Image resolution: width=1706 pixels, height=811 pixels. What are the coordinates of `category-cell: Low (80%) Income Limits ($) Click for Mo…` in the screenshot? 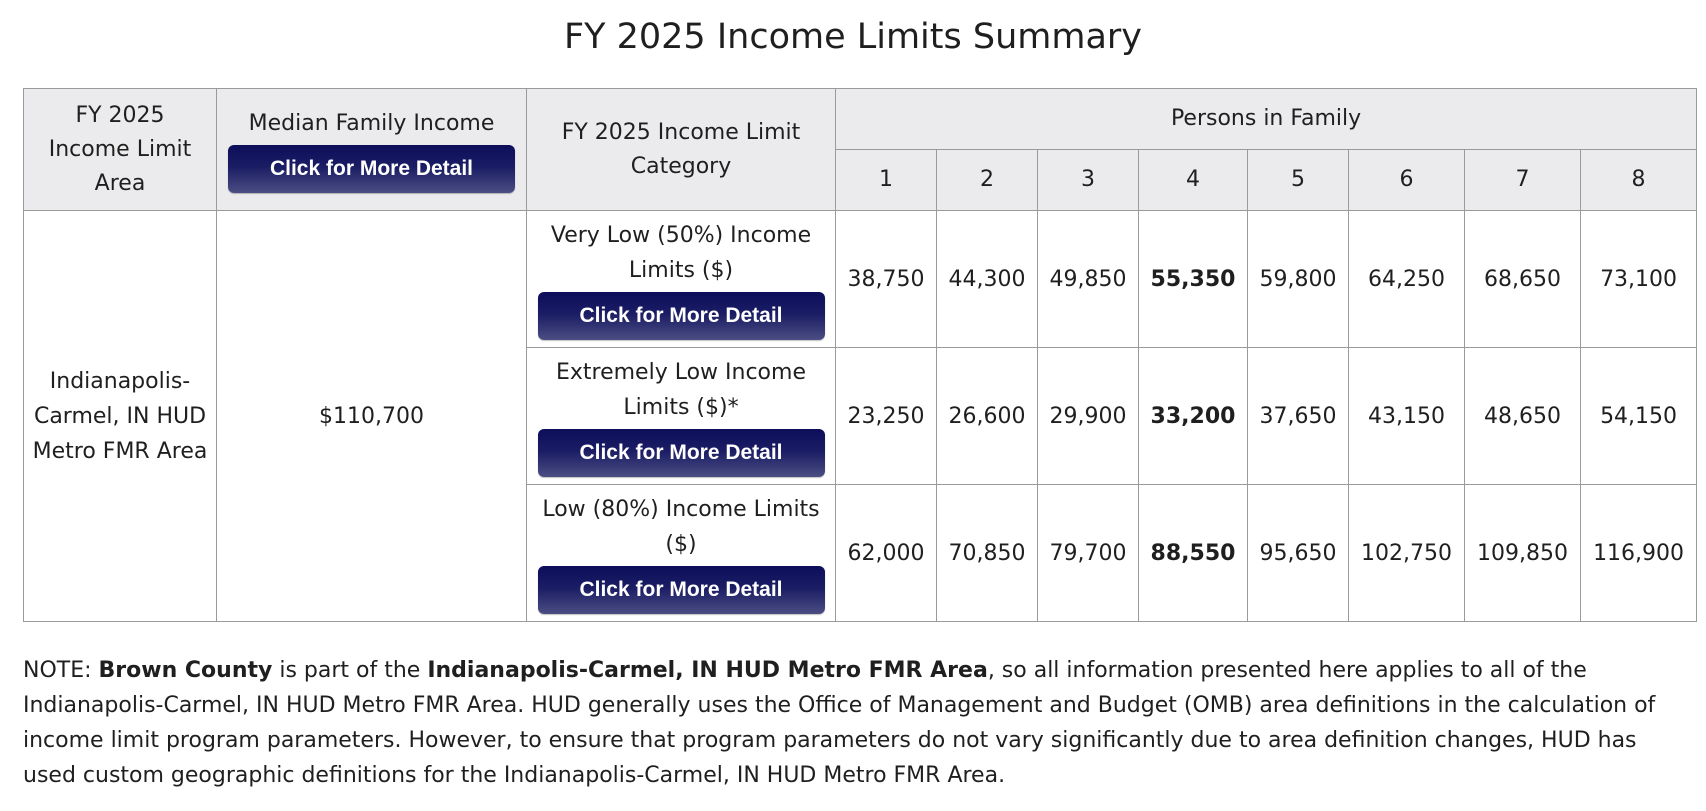 It's located at (681, 553).